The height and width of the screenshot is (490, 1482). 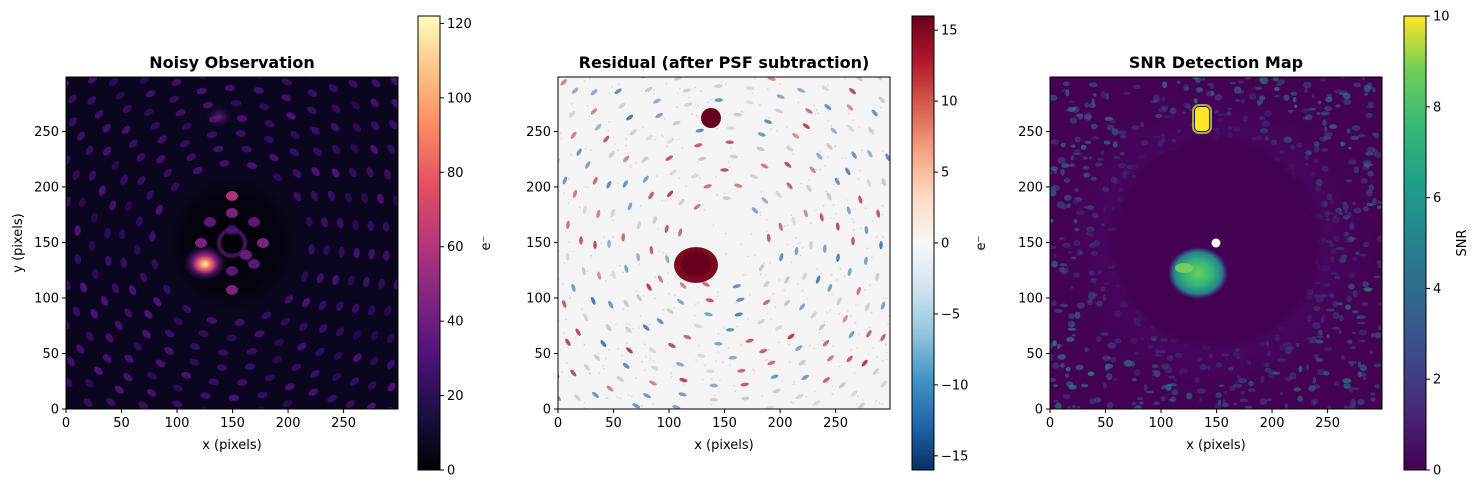 I want to click on bright-companion, so click(x=205, y=264).